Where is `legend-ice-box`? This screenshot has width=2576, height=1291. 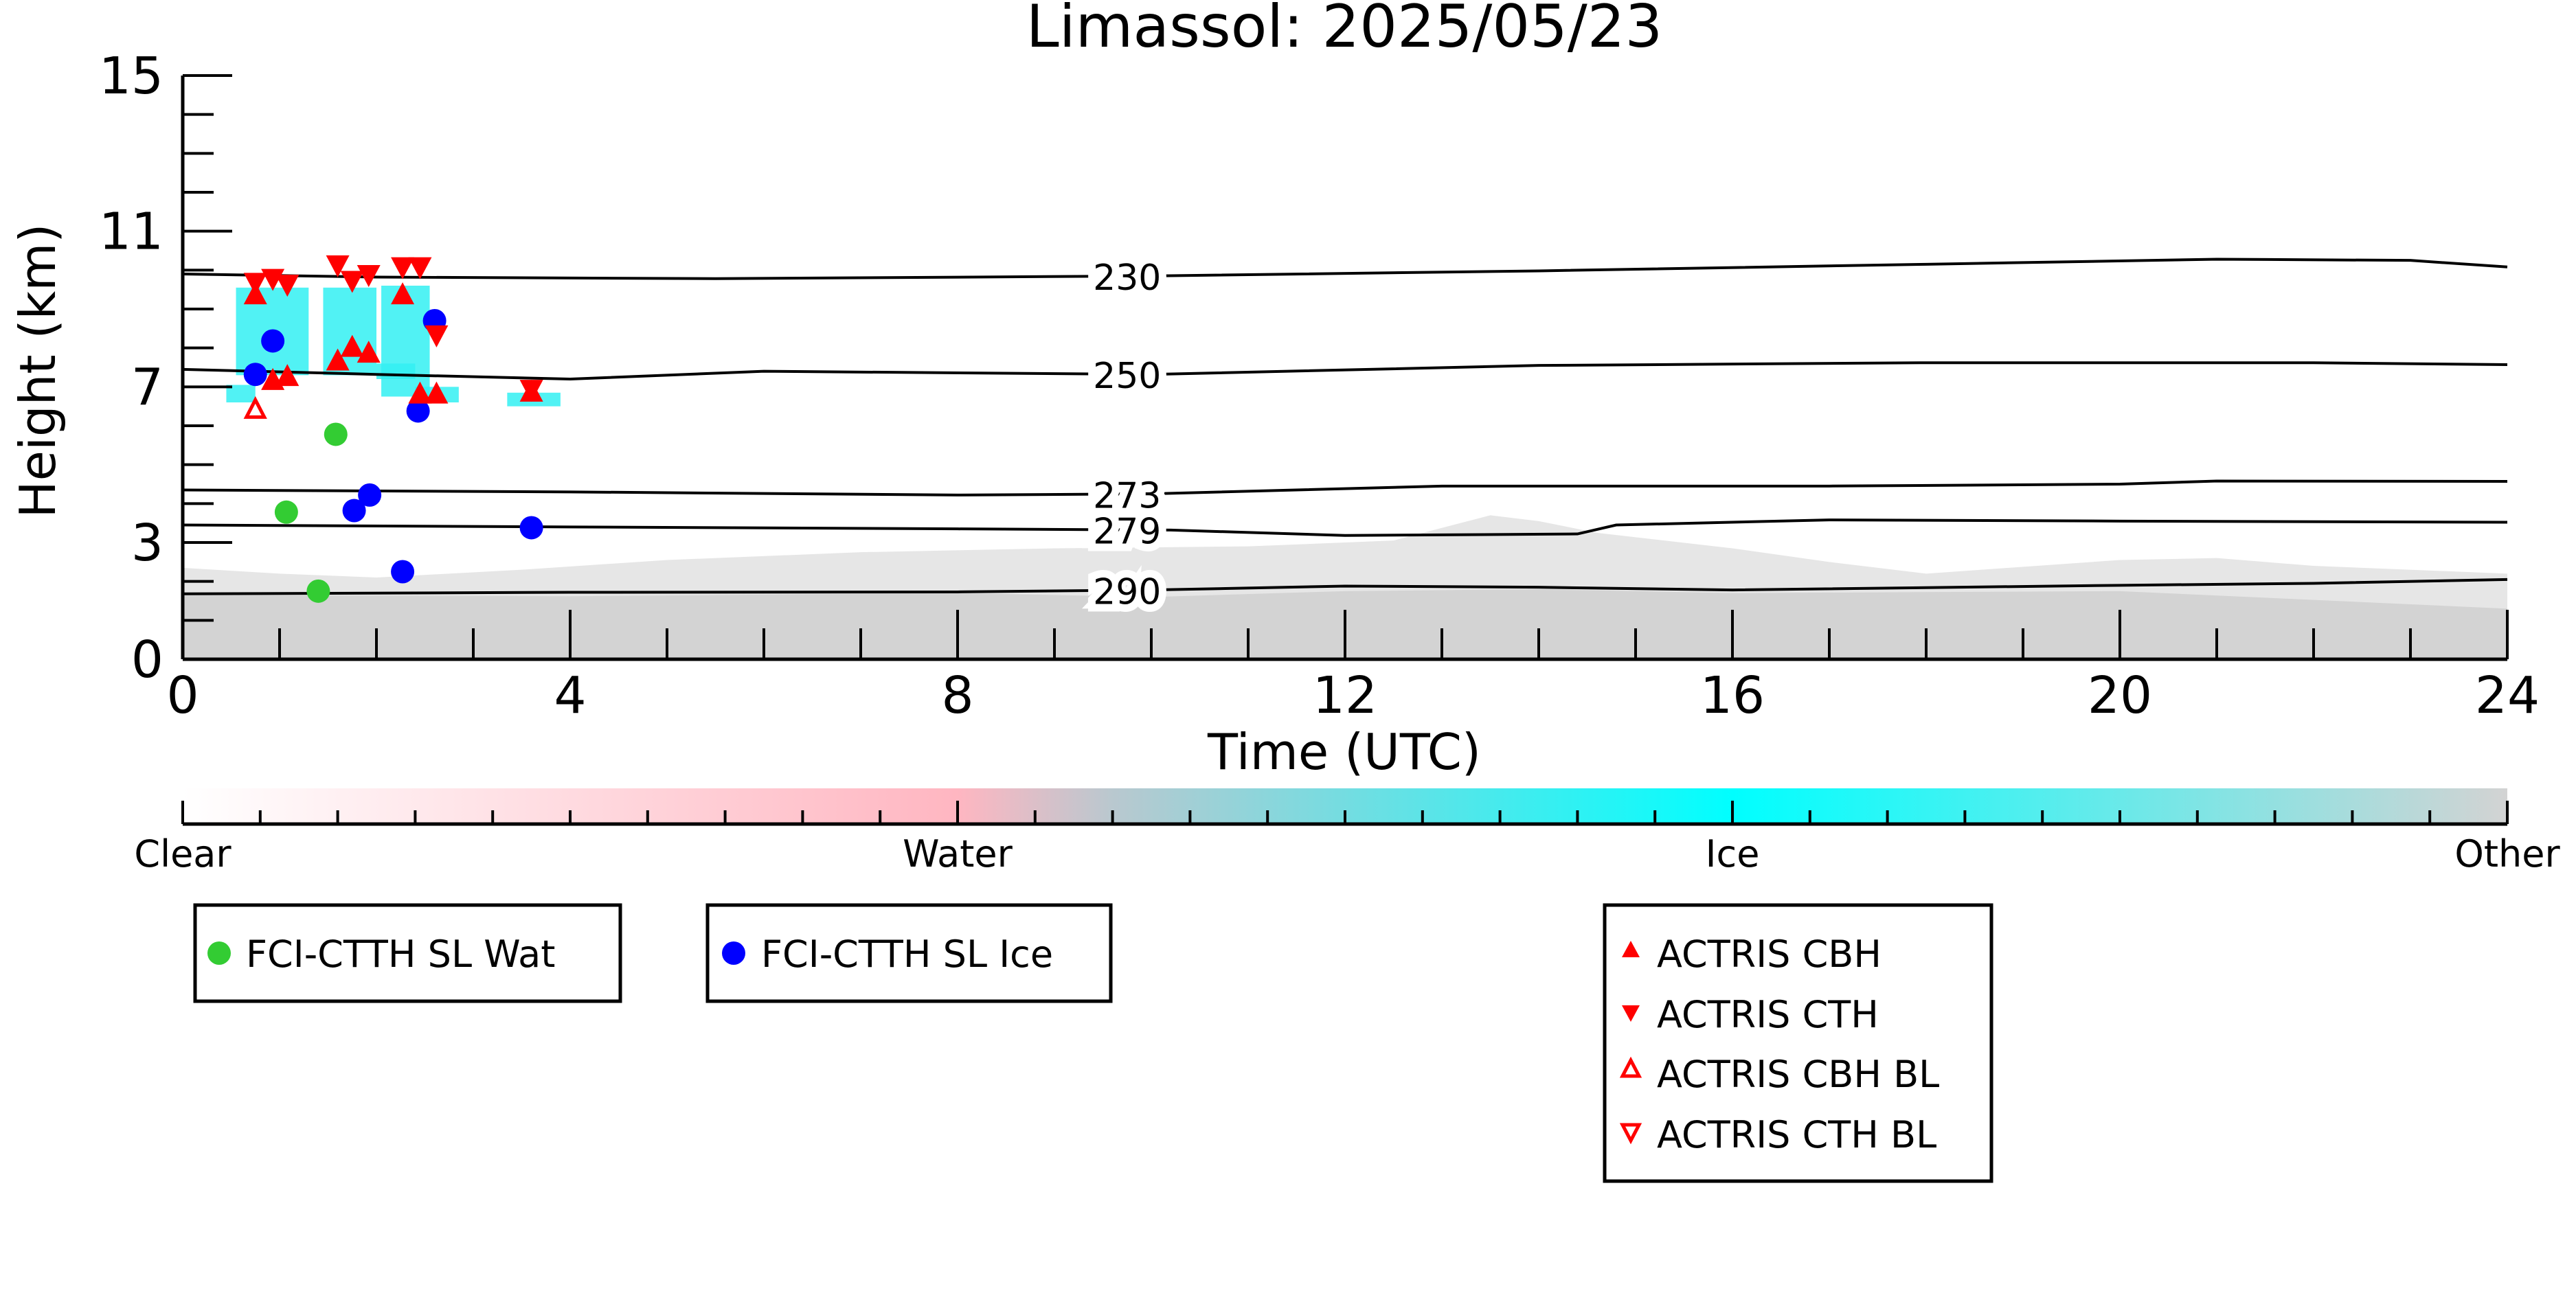
legend-ice-box is located at coordinates (909, 953).